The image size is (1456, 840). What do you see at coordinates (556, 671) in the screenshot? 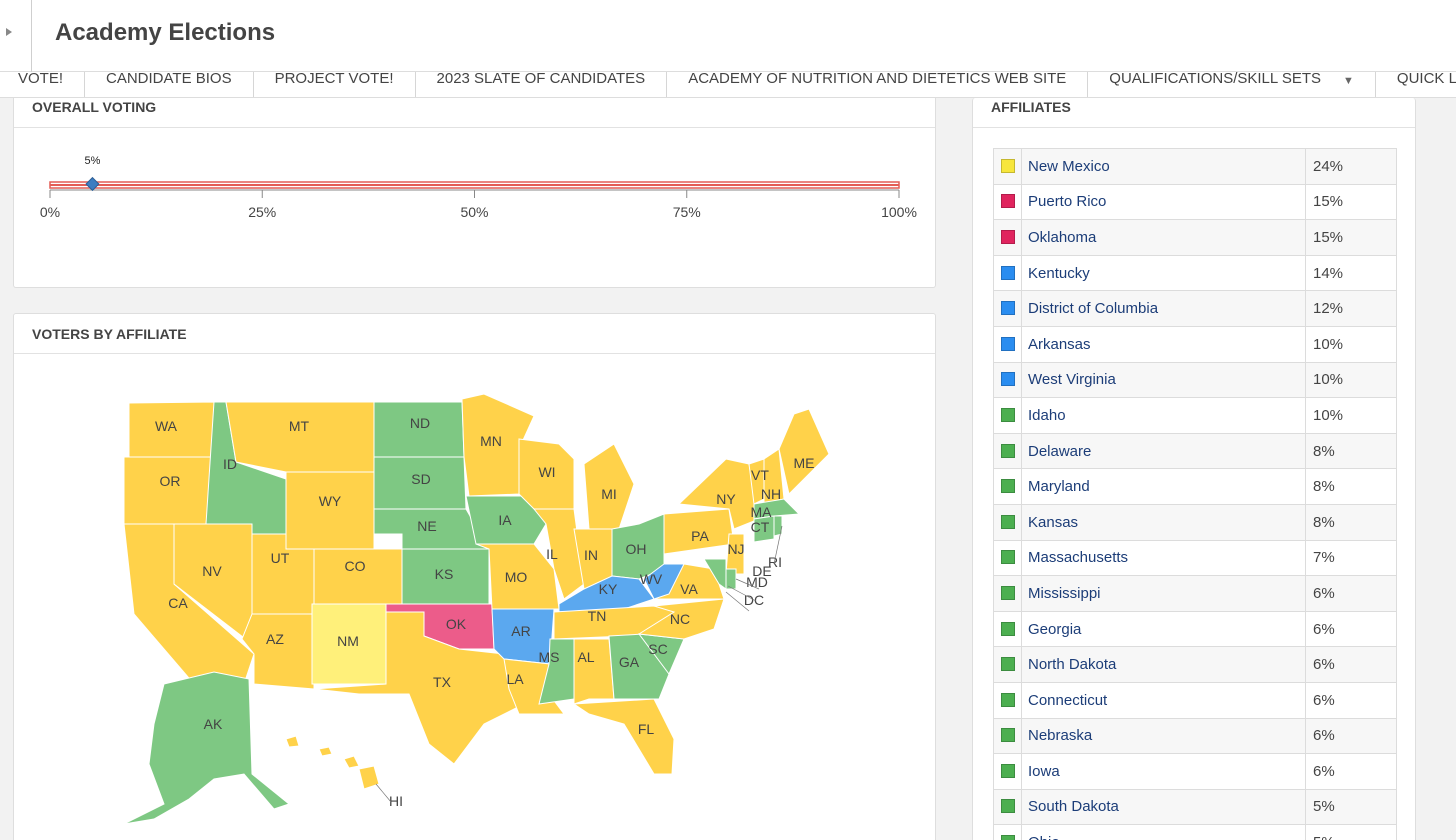
I see `state-ms` at bounding box center [556, 671].